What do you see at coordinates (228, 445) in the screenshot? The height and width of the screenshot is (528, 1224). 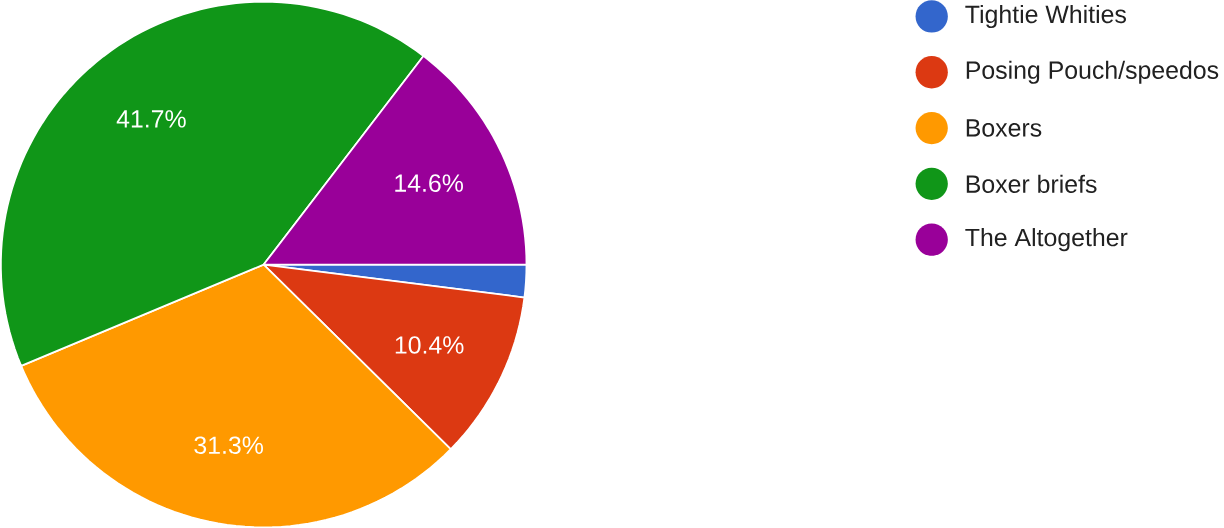 I see `data-label: 31.3%` at bounding box center [228, 445].